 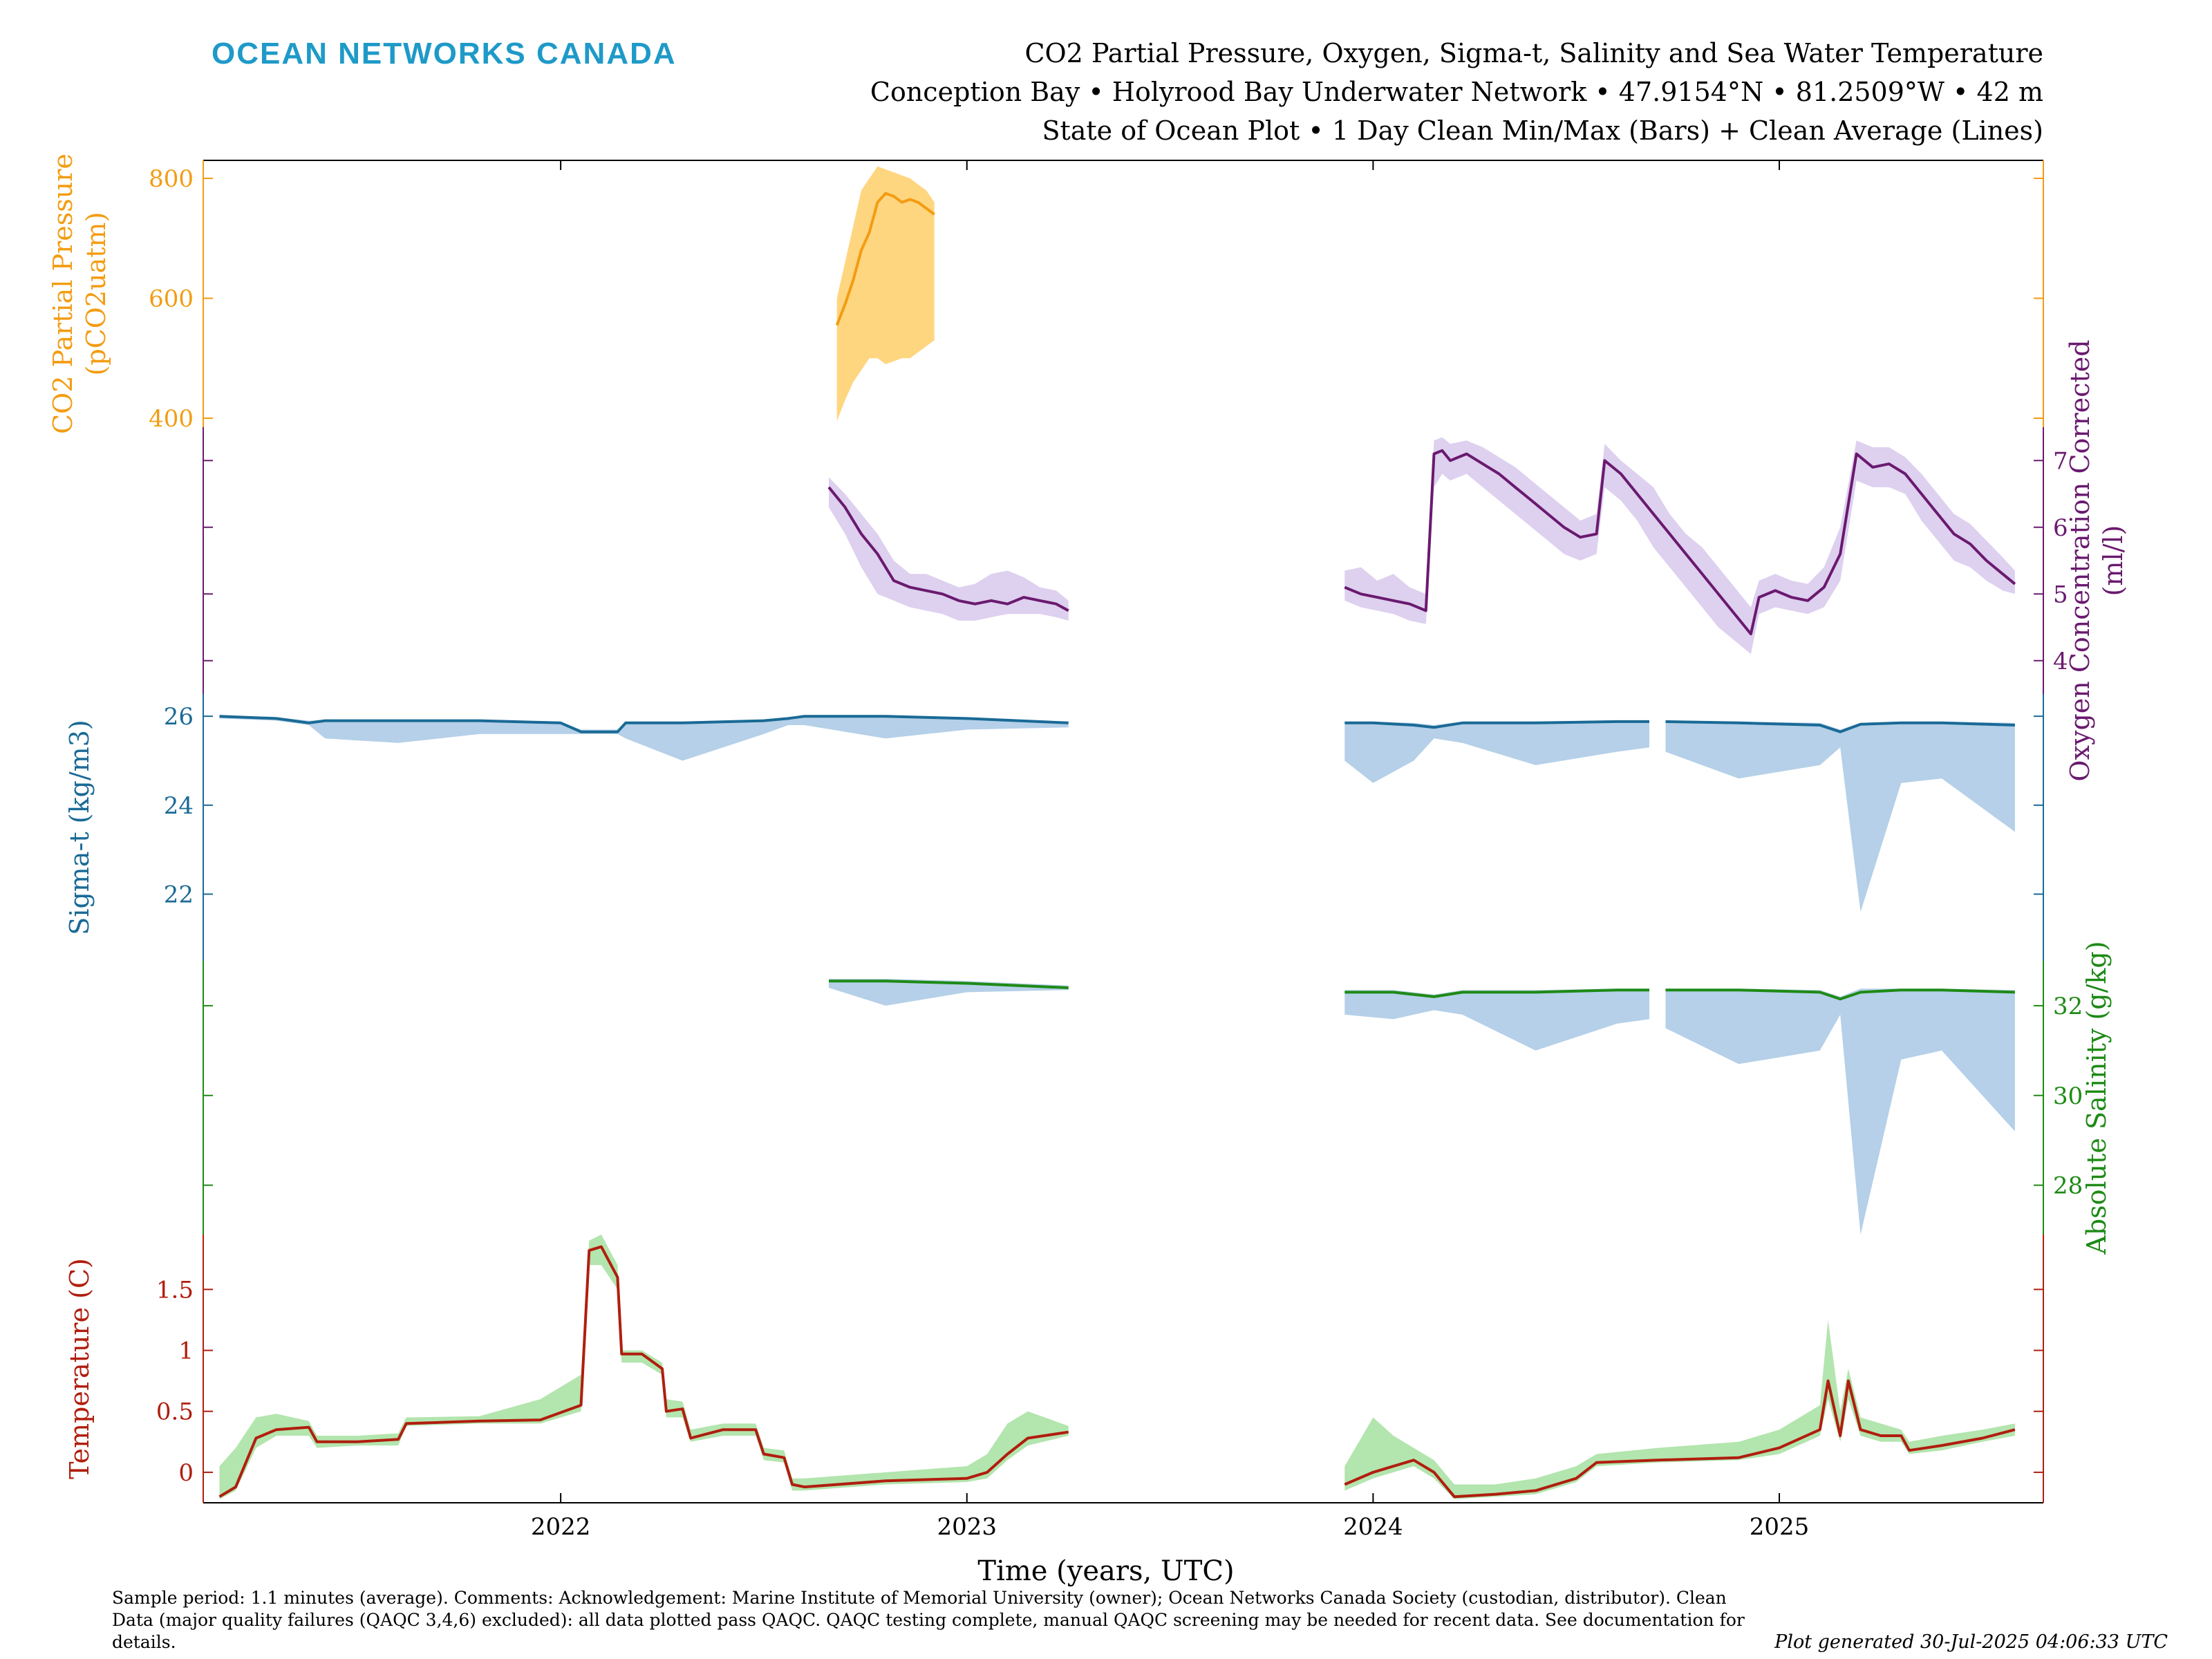 I want to click on sigma-axis-label-line-1: Sigma-t (kg/m3), so click(x=79, y=828).